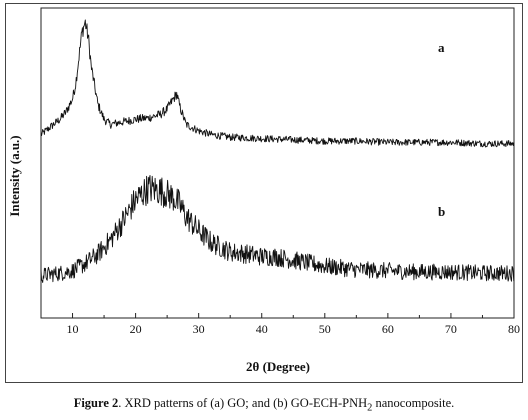 Image resolution: width=528 pixels, height=420 pixels. What do you see at coordinates (441, 211) in the screenshot?
I see `panel-label-b: b` at bounding box center [441, 211].